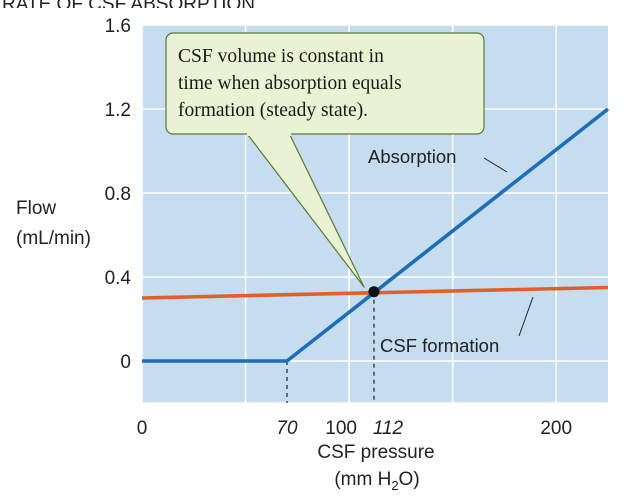 This screenshot has height=496, width=630. What do you see at coordinates (118, 278) in the screenshot?
I see `y-tick-label: 0.4` at bounding box center [118, 278].